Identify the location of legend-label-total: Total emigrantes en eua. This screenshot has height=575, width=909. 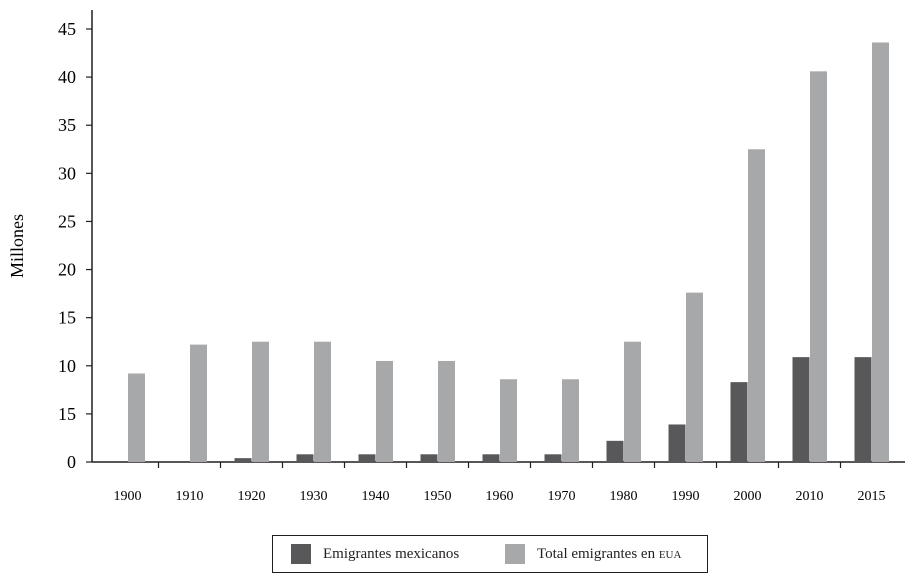
(609, 554).